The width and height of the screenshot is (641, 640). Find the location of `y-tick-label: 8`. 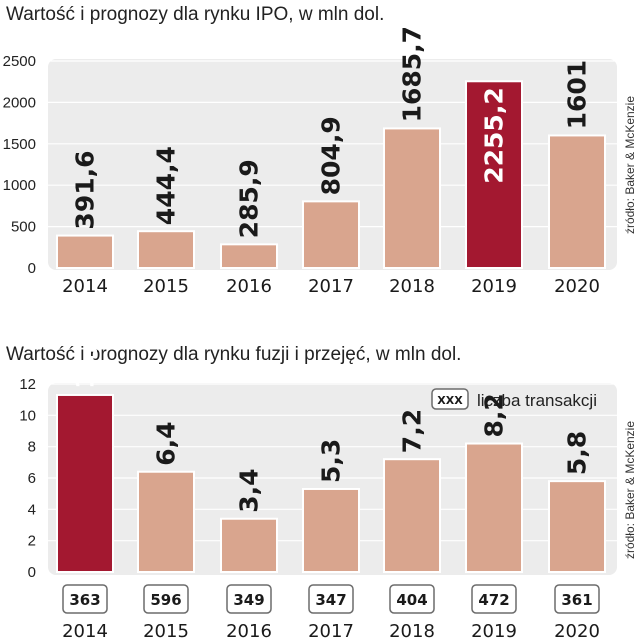

y-tick-label: 8 is located at coordinates (32, 447).